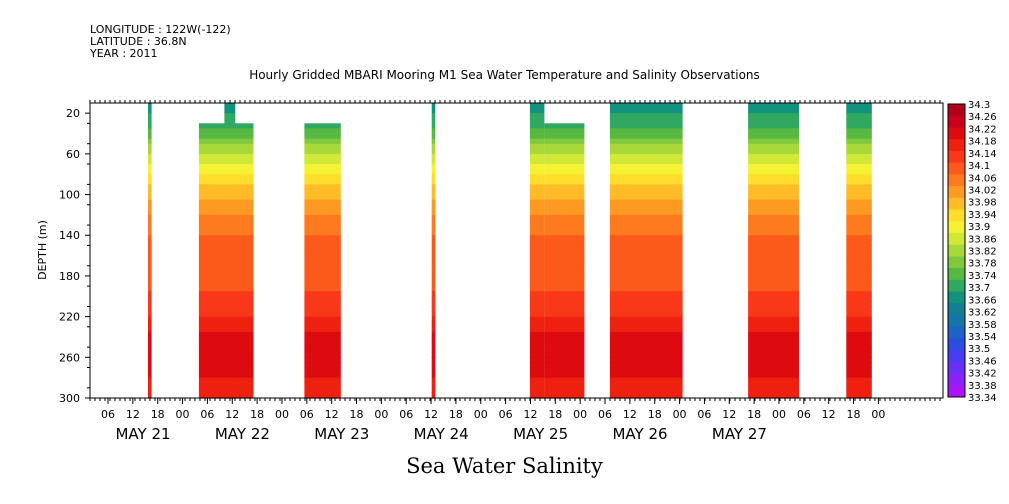 The width and height of the screenshot is (1009, 504). Describe the element at coordinates (341, 434) in the screenshot. I see `day-label: MAY 23` at that location.